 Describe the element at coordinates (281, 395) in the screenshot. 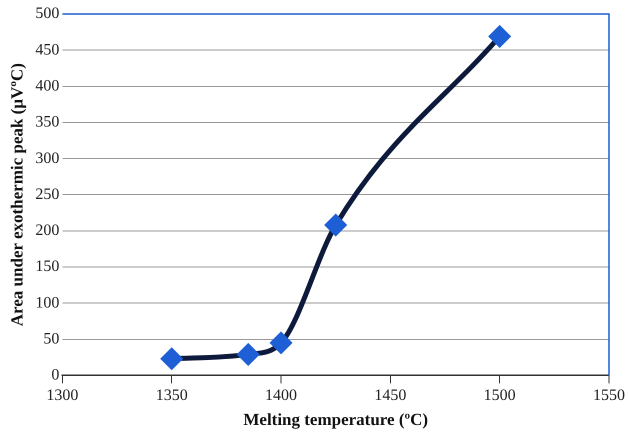

I see `x-tick-label: 1400` at that location.